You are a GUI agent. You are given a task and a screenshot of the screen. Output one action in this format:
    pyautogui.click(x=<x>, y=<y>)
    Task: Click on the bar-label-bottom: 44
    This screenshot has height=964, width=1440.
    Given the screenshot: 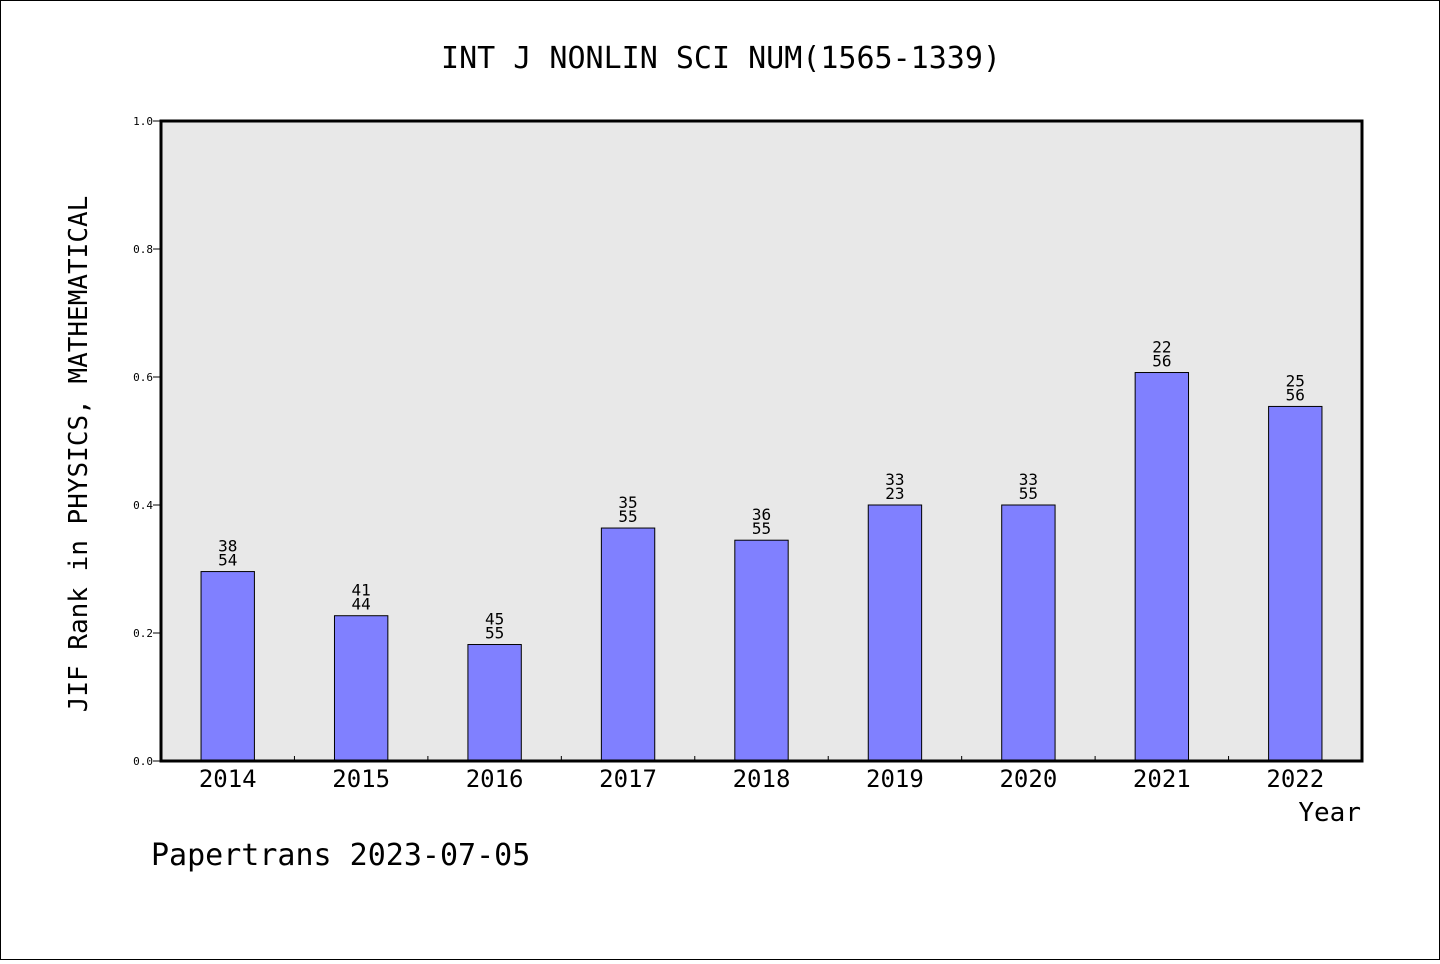 What is the action you would take?
    pyautogui.click(x=361, y=604)
    